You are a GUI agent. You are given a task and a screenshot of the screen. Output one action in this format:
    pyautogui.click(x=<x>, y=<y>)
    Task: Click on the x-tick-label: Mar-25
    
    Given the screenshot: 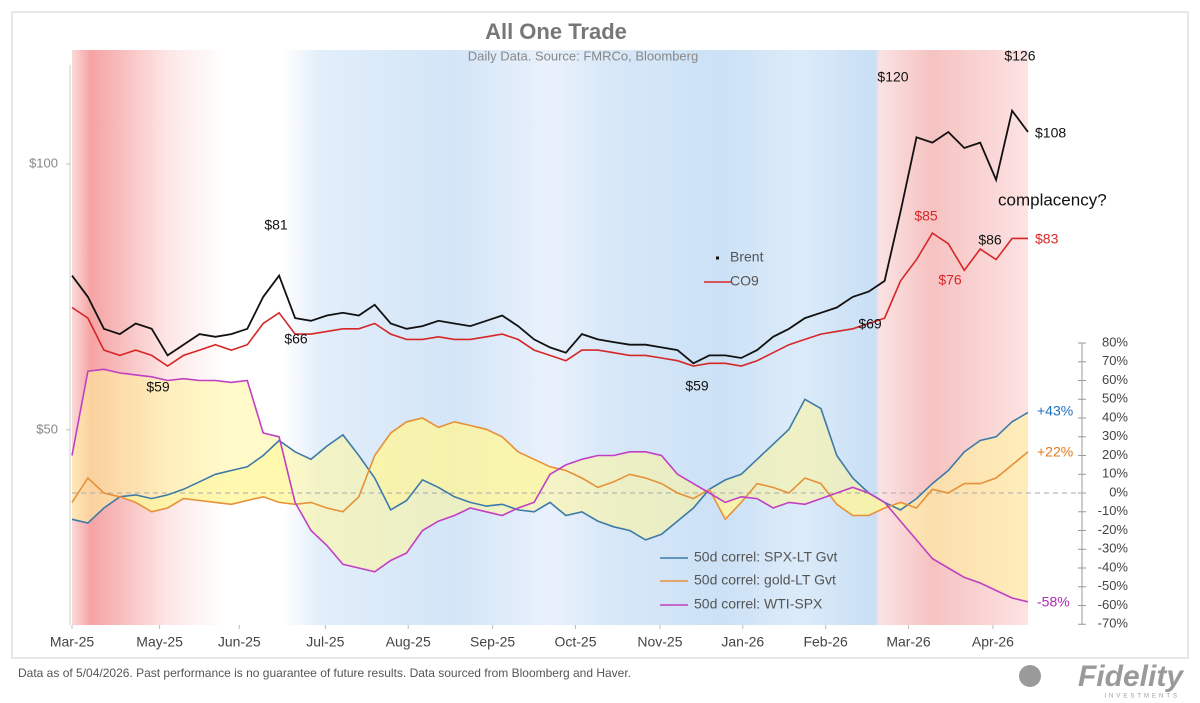 What is the action you would take?
    pyautogui.click(x=72, y=642)
    